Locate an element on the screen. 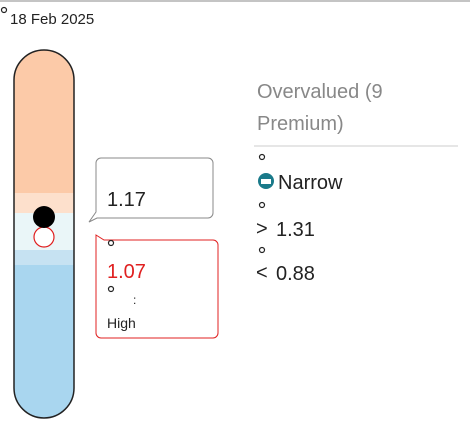 The height and width of the screenshot is (422, 470). fair-value-marker is located at coordinates (44, 237).